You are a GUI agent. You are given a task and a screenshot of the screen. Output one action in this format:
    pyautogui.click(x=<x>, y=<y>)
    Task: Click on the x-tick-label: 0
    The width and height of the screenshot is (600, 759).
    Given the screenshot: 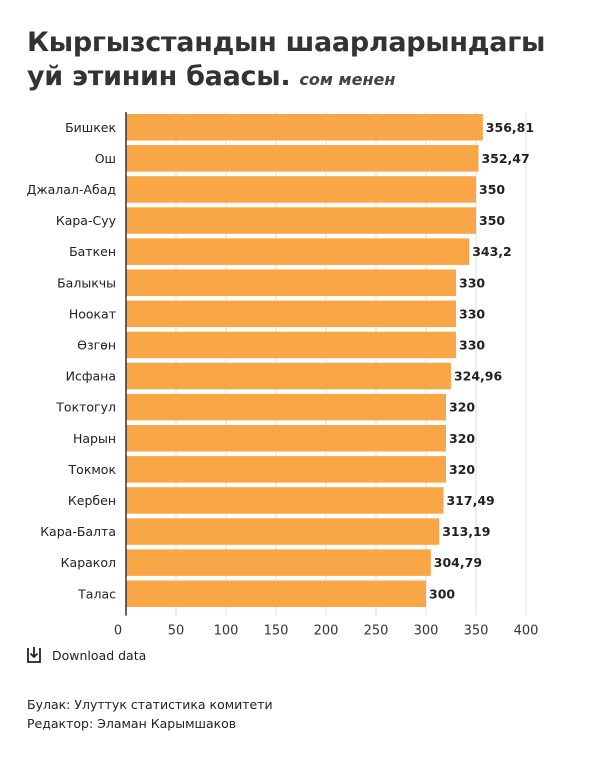 What is the action you would take?
    pyautogui.click(x=118, y=631)
    